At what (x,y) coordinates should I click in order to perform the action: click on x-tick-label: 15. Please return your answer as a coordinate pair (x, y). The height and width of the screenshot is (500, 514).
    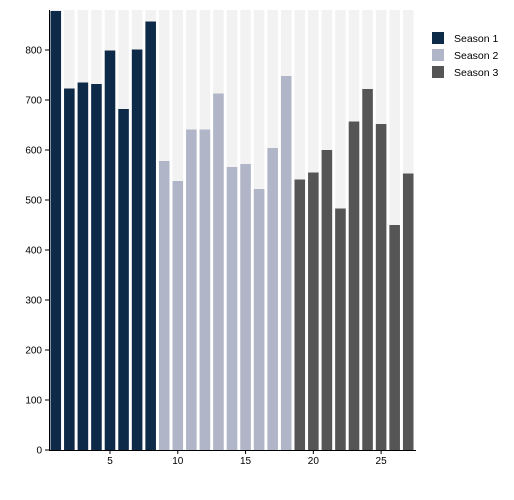
    Looking at the image, I should click on (246, 461).